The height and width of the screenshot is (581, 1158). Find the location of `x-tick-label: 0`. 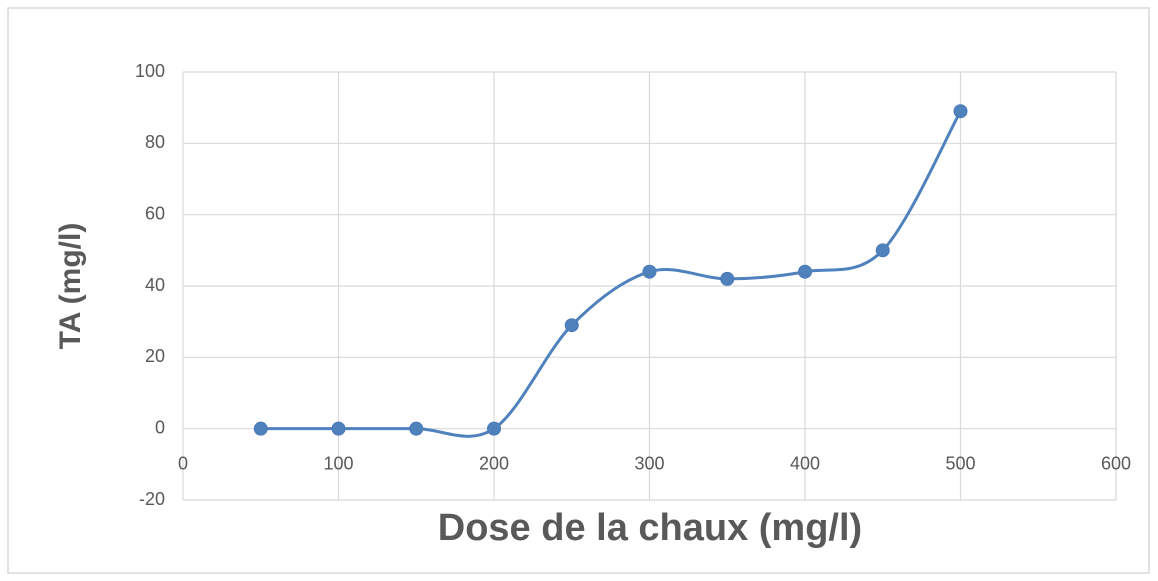

x-tick-label: 0 is located at coordinates (183, 463).